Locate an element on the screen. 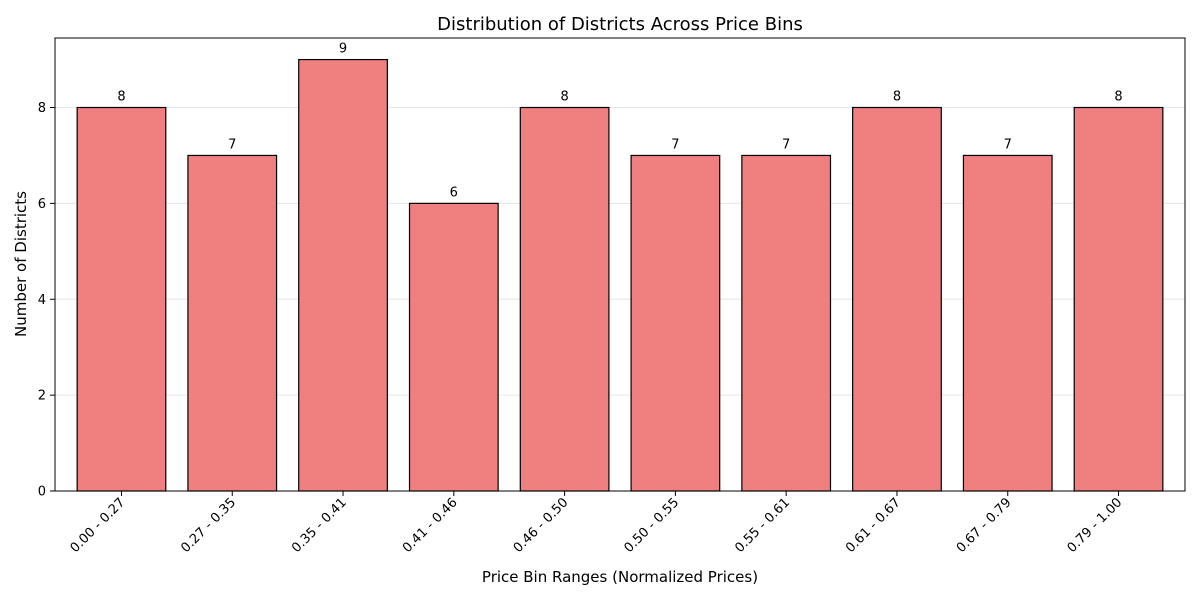 The width and height of the screenshot is (1200, 600). y-tick-label: 8 is located at coordinates (42, 108).